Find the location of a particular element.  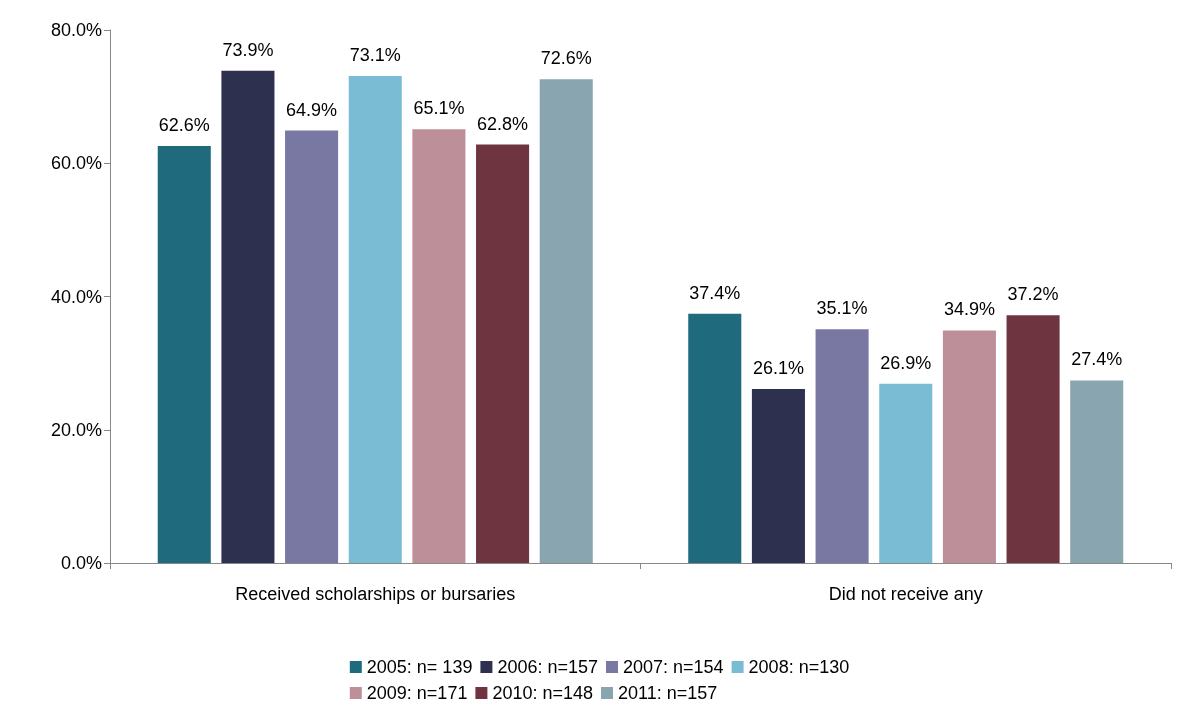

legend-label: 2005: n= 139 is located at coordinates (419, 667).